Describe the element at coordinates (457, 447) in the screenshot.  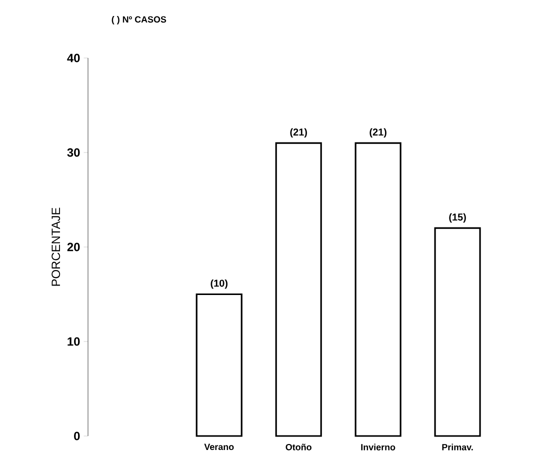
I see `x-tick-label: Primav.` at that location.